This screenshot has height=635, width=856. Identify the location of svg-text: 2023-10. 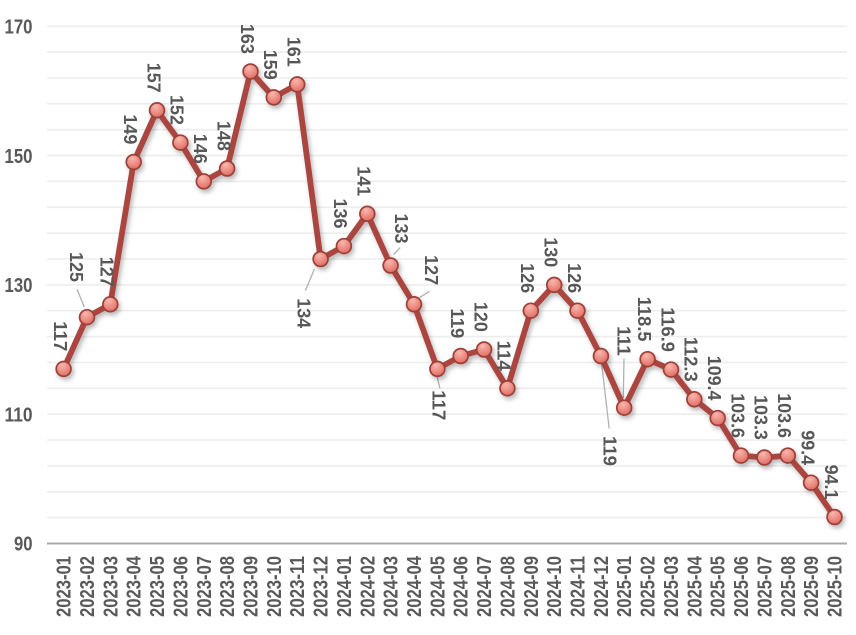
(275, 586).